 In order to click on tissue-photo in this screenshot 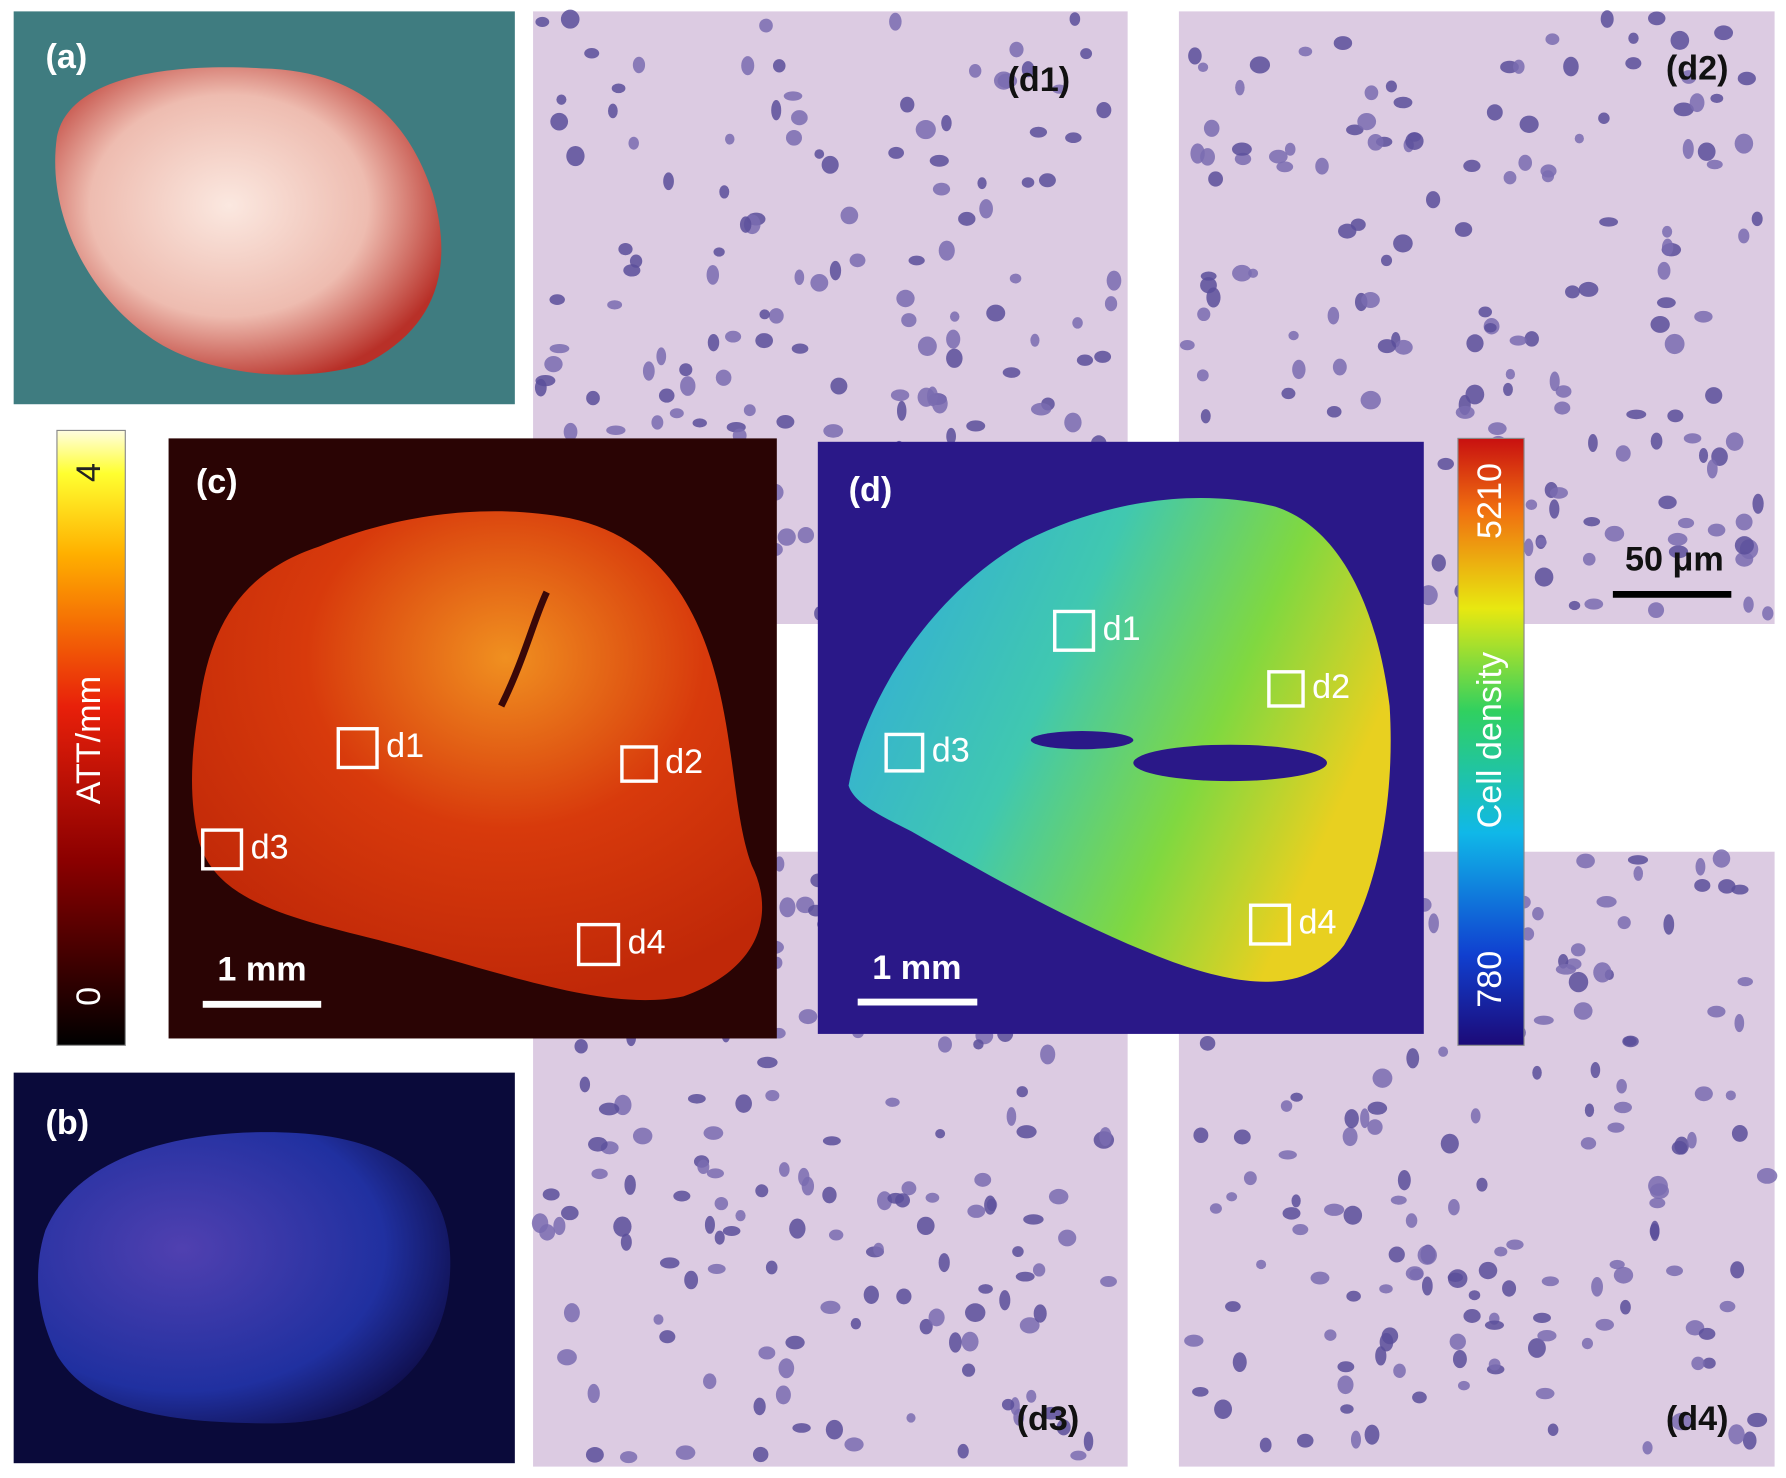, I will do `click(248, 221)`.